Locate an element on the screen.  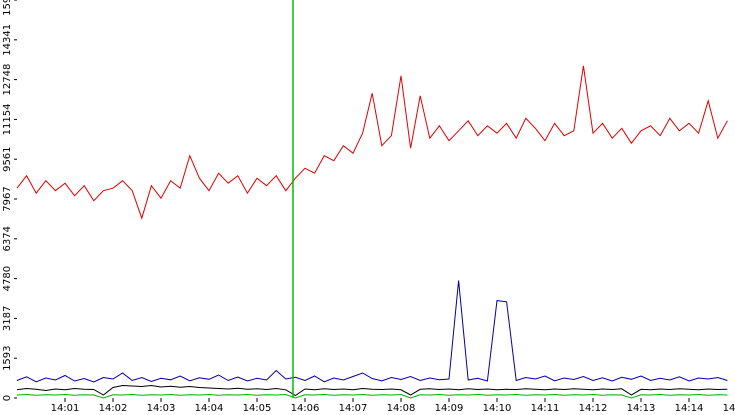
x-tick-label: 14:04 is located at coordinates (209, 408).